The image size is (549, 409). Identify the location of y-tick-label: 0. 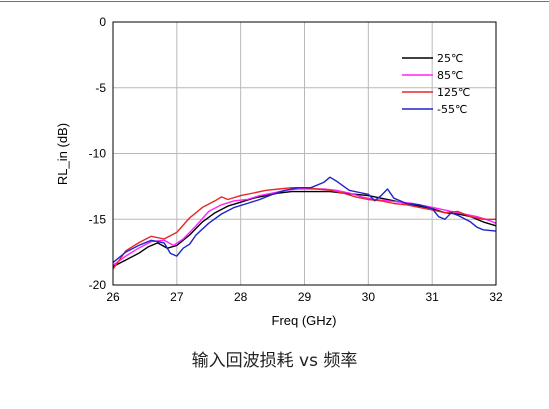
(102, 22).